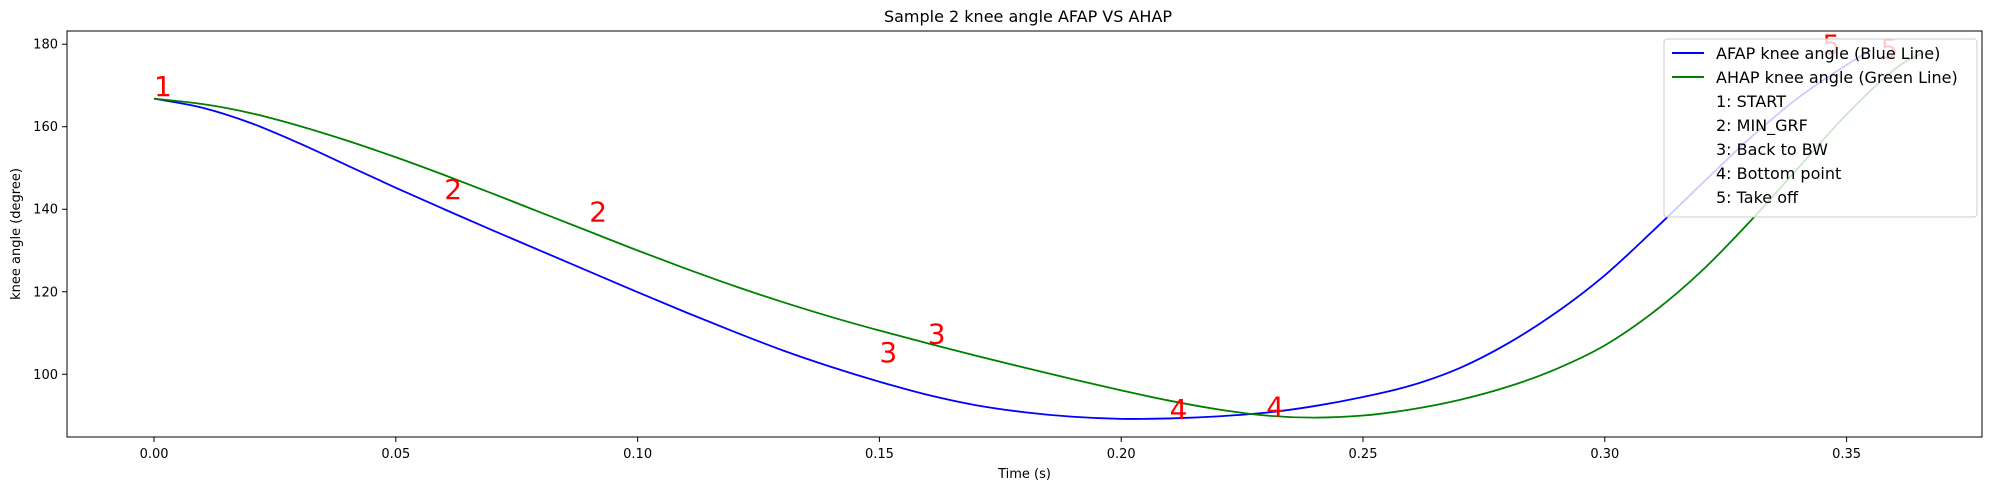  What do you see at coordinates (154, 454) in the screenshot?
I see `x-tick-label: 0.00` at bounding box center [154, 454].